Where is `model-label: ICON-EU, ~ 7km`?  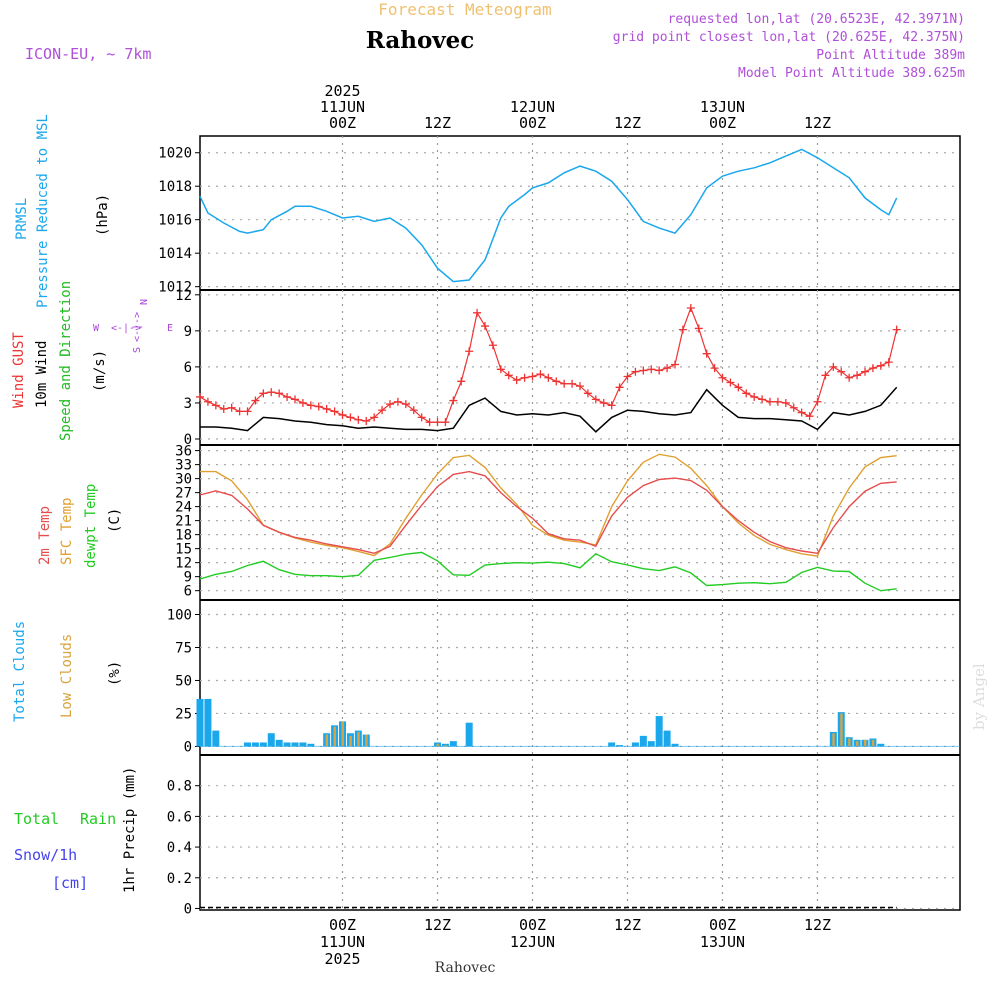
model-label: ICON-EU, ~ 7km is located at coordinates (88, 54).